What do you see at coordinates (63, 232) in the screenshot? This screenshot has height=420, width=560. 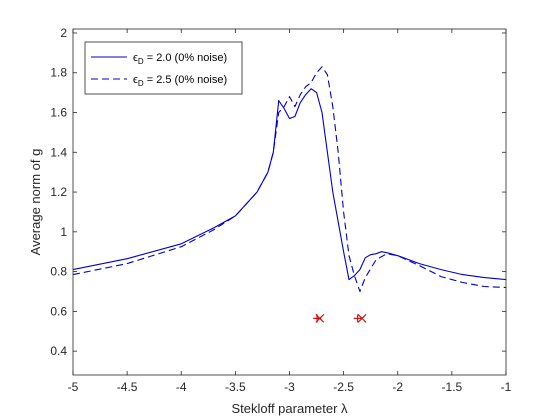 I see `y-tick-label: 1` at bounding box center [63, 232].